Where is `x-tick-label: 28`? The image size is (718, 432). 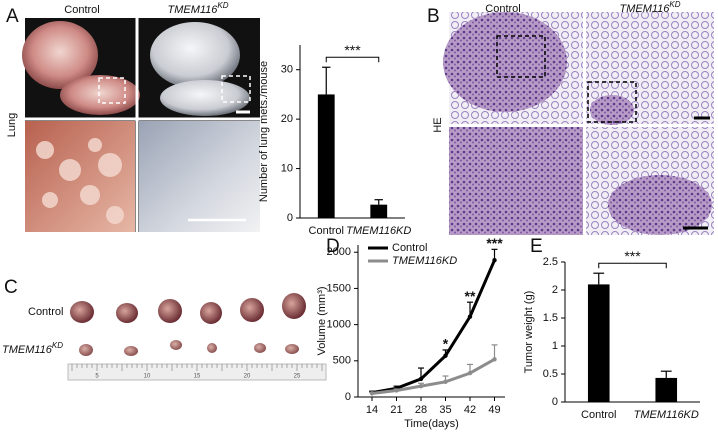
x-tick-label: 28 is located at coordinates (421, 410).